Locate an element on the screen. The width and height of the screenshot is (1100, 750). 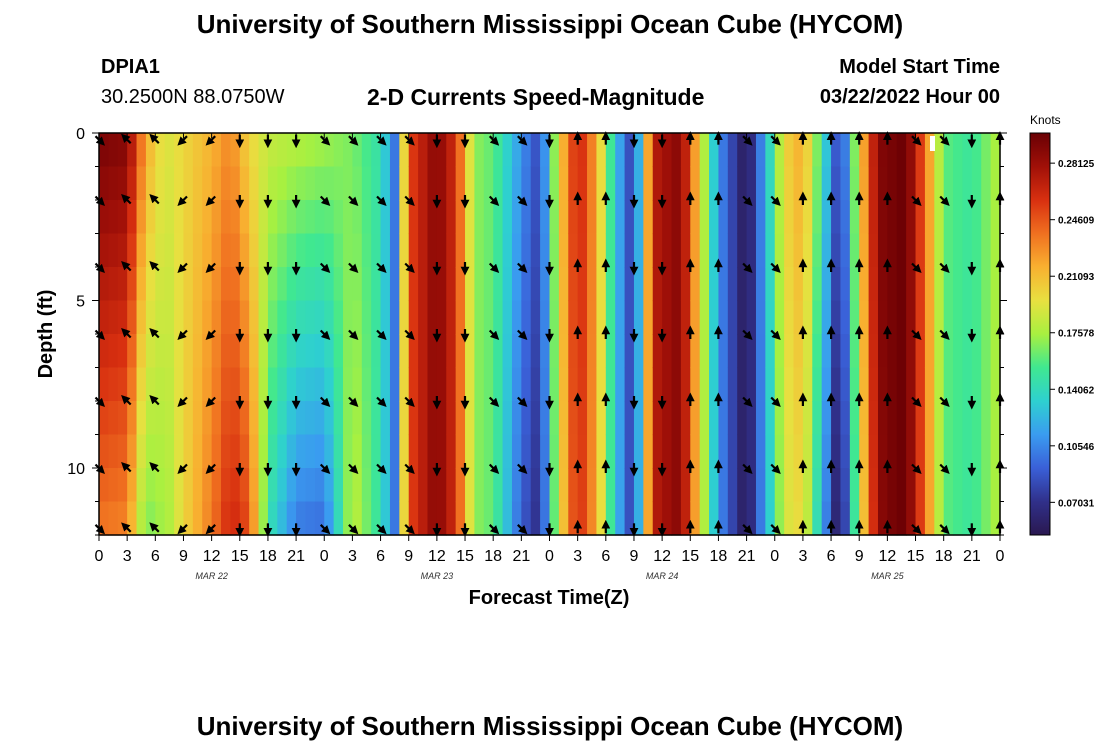
x-tick-label: 12 is located at coordinates (212, 556).